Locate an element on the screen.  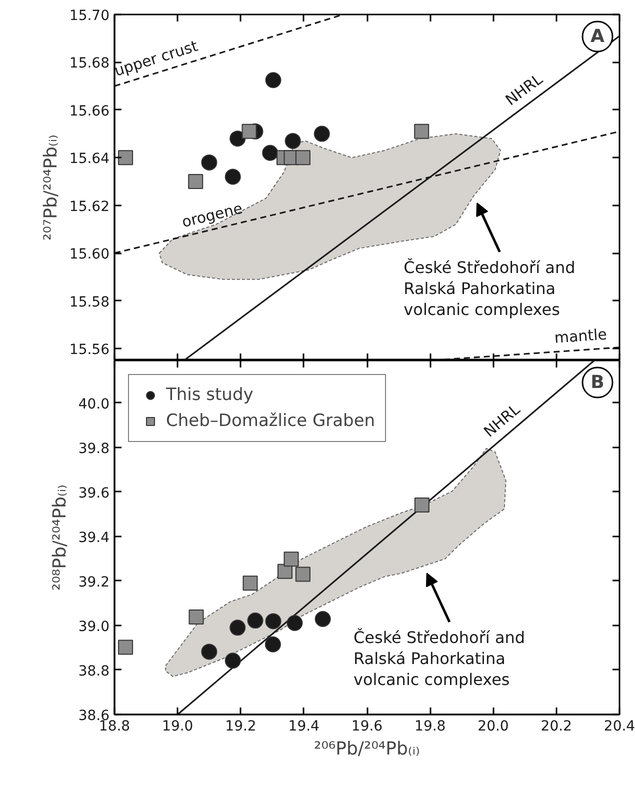
y-axis-title: ²⁰⁷Pb/²⁰⁴Pb₍ᵢ₎ is located at coordinates (51, 187).